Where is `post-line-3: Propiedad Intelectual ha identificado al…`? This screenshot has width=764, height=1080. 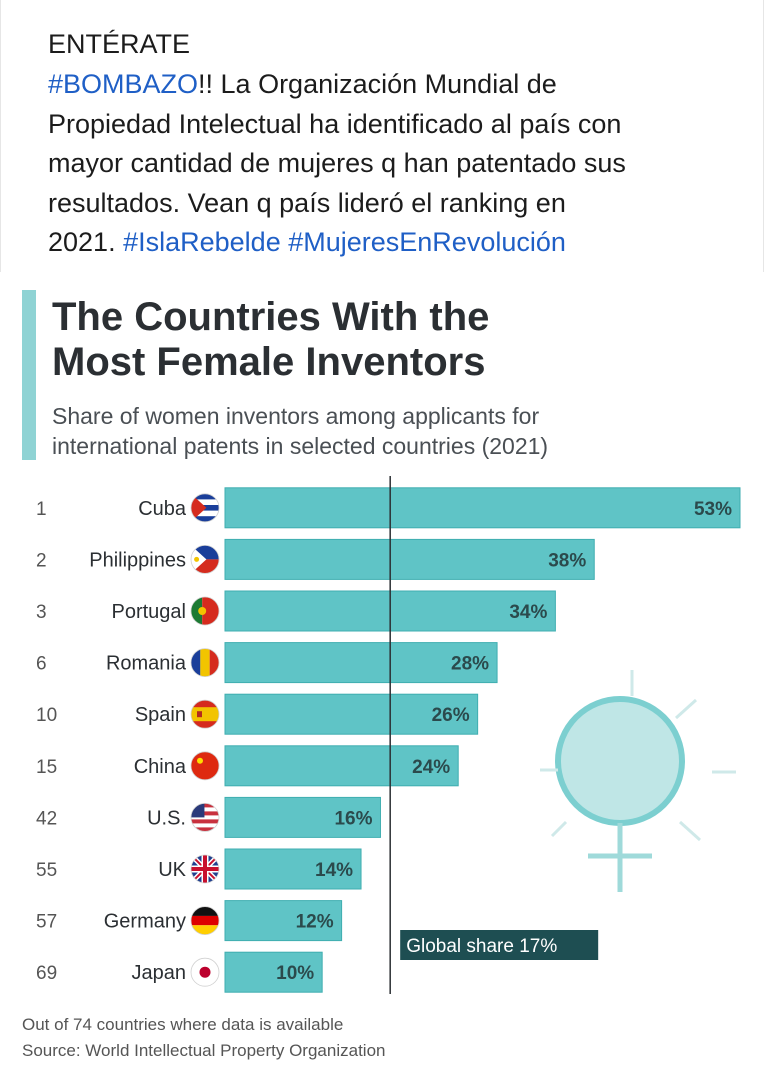 post-line-3: Propiedad Intelectual ha identificado al… is located at coordinates (335, 124).